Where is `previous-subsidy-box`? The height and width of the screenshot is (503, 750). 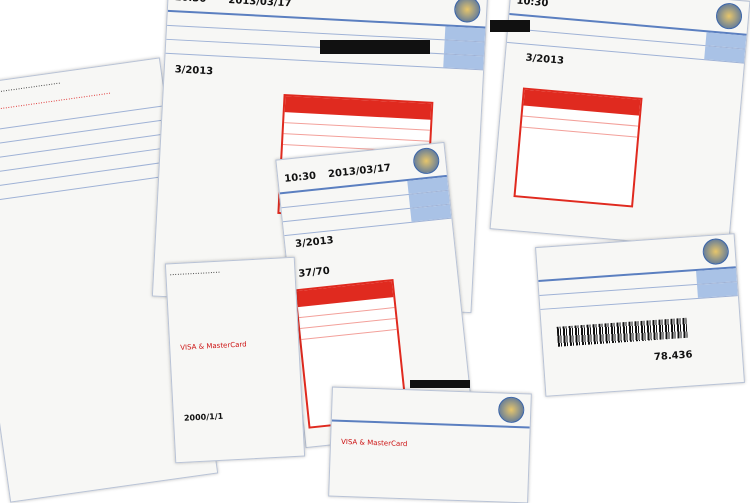 previous-subsidy-box is located at coordinates (578, 147).